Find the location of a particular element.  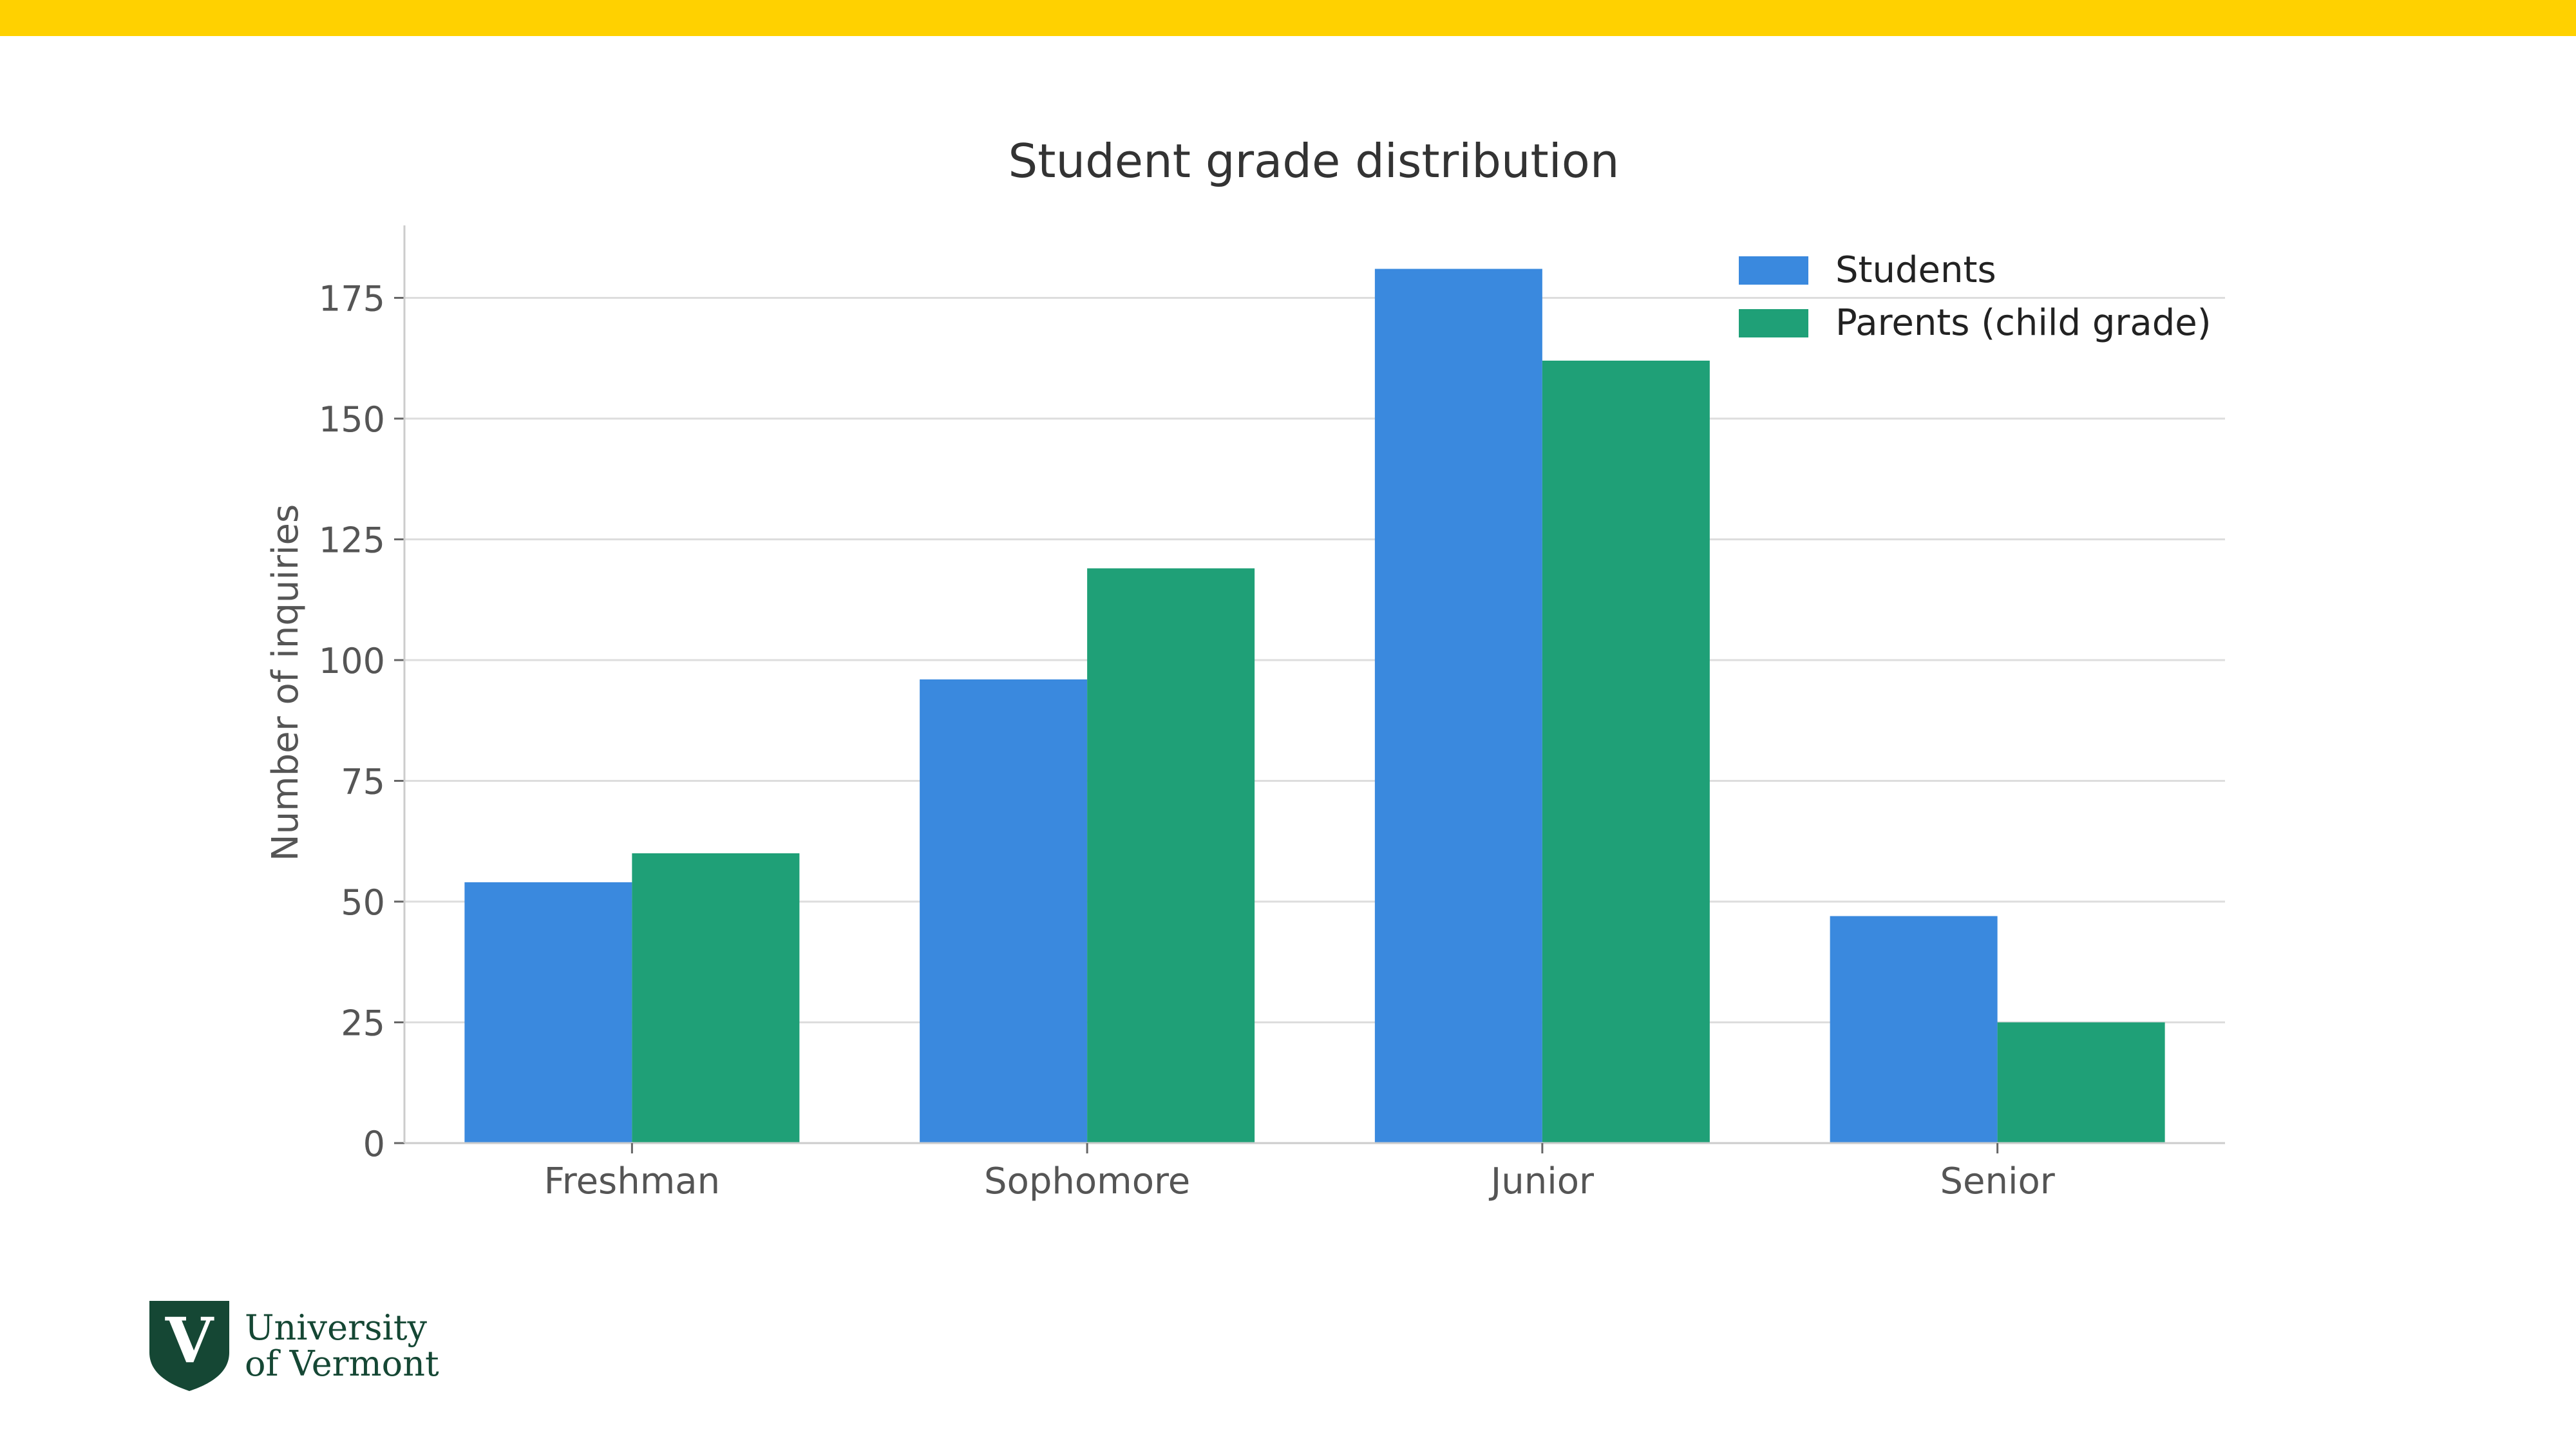

y-axis-label: Number of inquiries is located at coordinates (286, 683).